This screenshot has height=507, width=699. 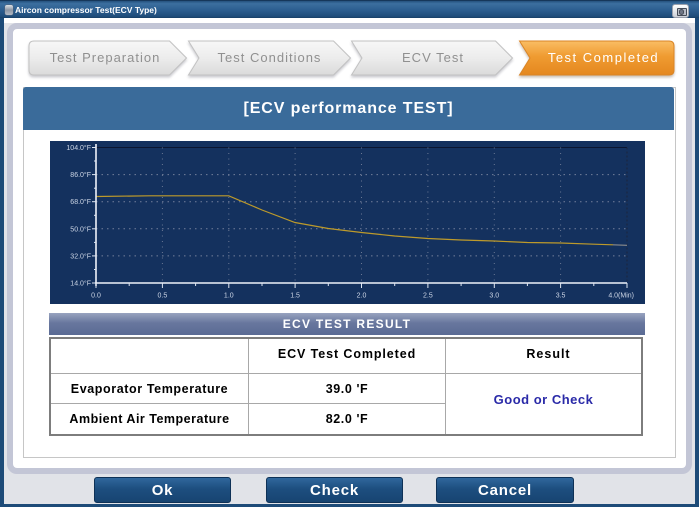 What do you see at coordinates (603, 57) in the screenshot?
I see `svg-text: Test Completed` at bounding box center [603, 57].